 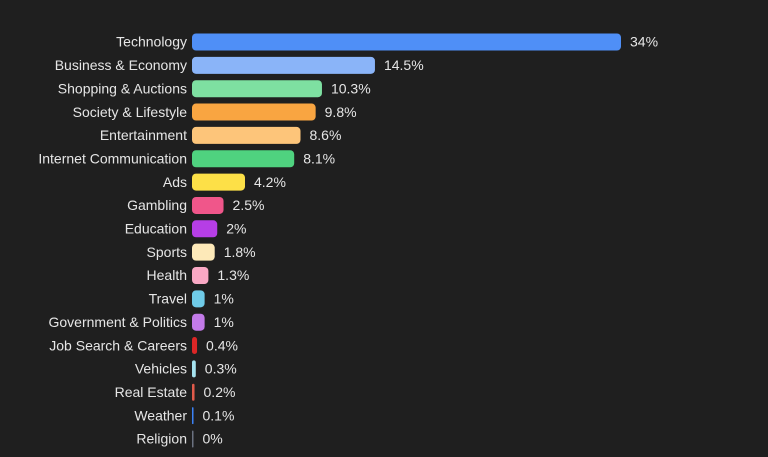 What do you see at coordinates (157, 205) in the screenshot?
I see `category-label: Gambling` at bounding box center [157, 205].